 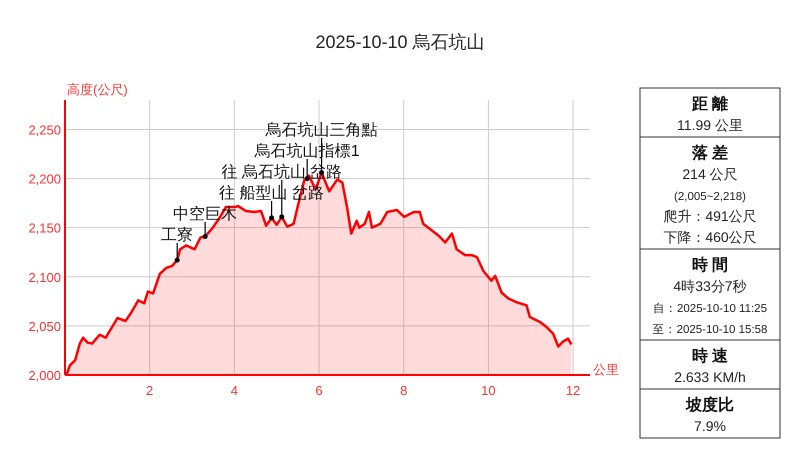 I want to click on x-tick-label: 12, so click(x=573, y=390).